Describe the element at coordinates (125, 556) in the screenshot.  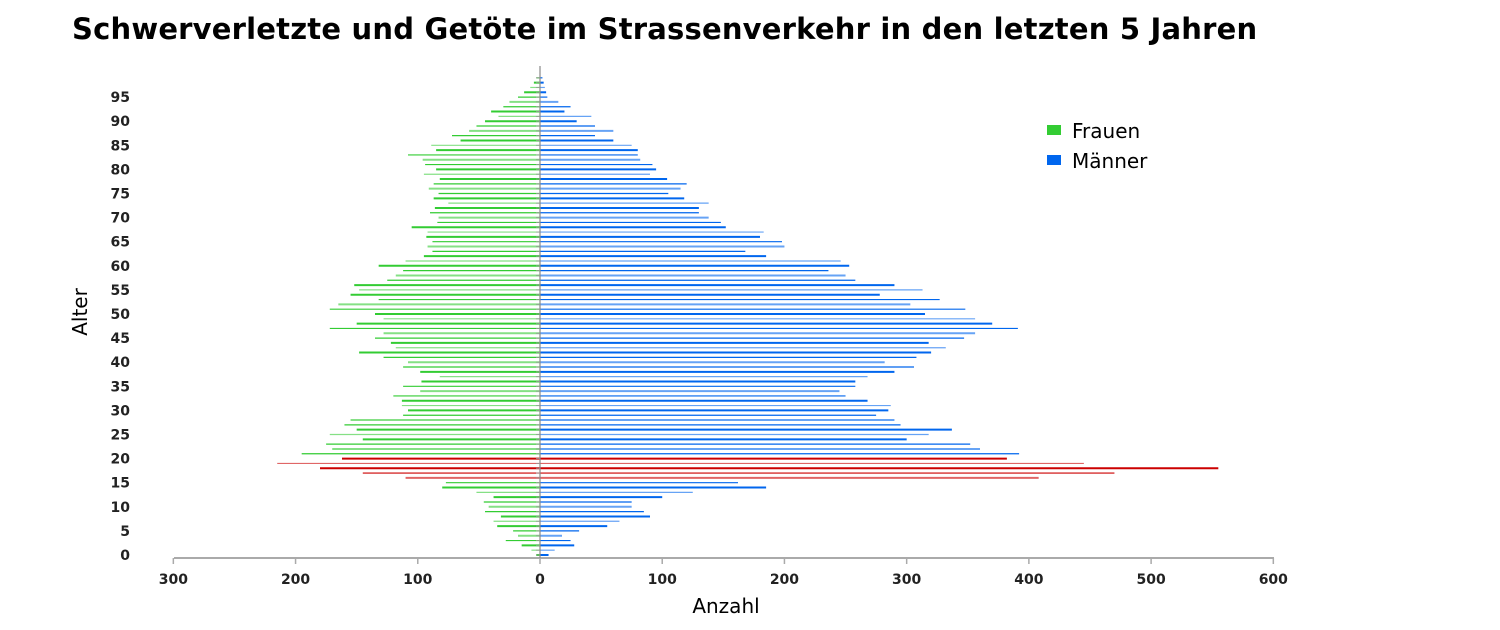
I see `y-tick-label: 0` at that location.